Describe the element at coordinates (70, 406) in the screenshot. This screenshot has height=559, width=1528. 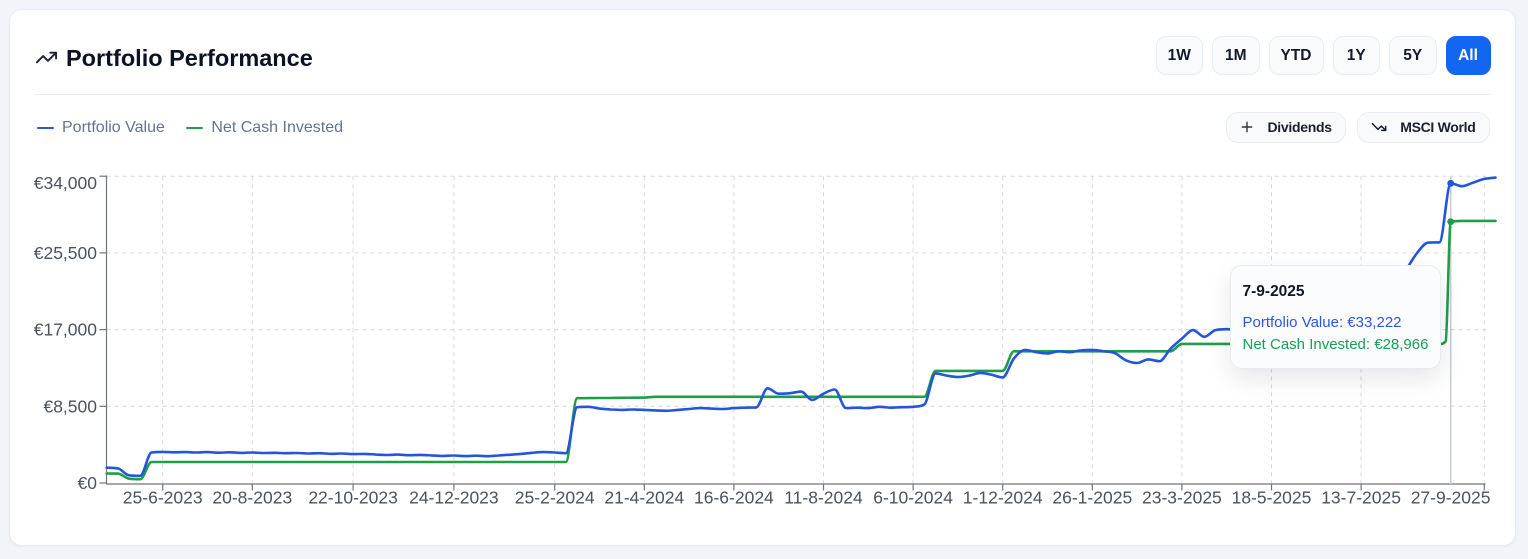
I see `svg-text: €8,500` at that location.